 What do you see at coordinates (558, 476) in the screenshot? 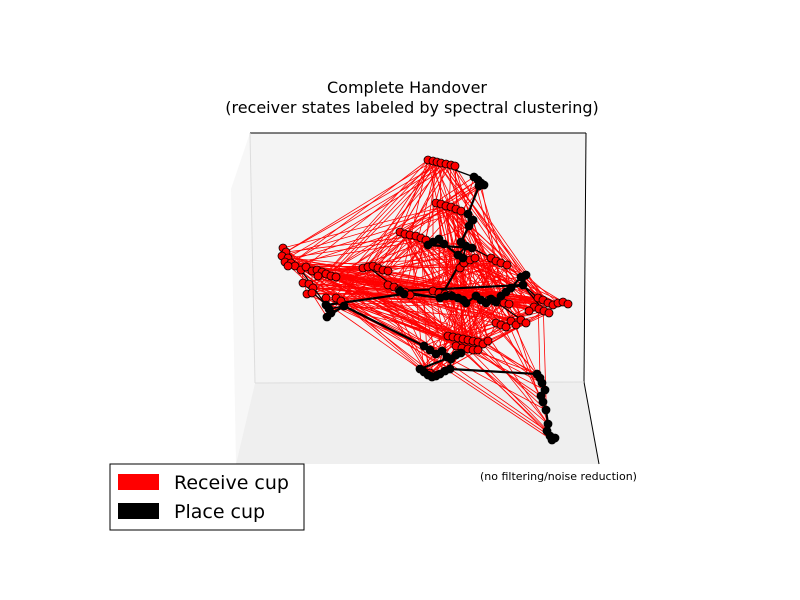
I see `annotation-text: (no filtering/noise reduction)` at bounding box center [558, 476].